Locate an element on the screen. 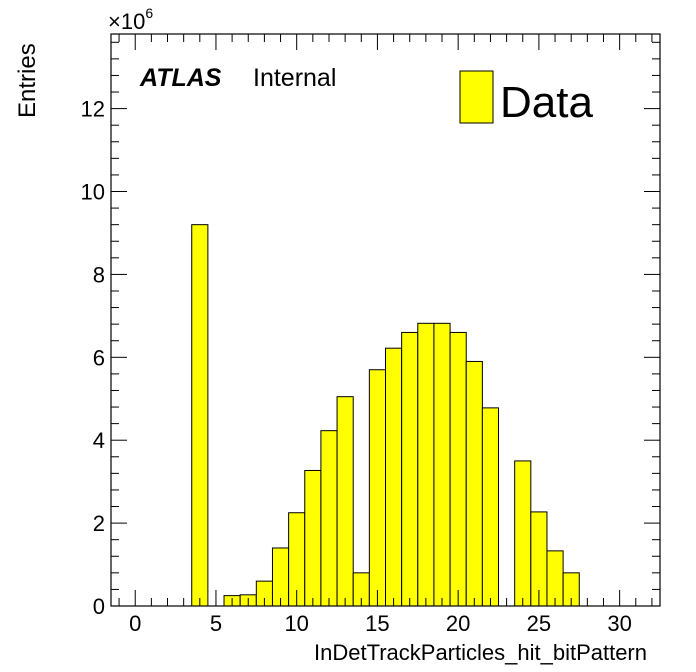 The image size is (696, 672). x-tick-label: 15 is located at coordinates (377, 623).